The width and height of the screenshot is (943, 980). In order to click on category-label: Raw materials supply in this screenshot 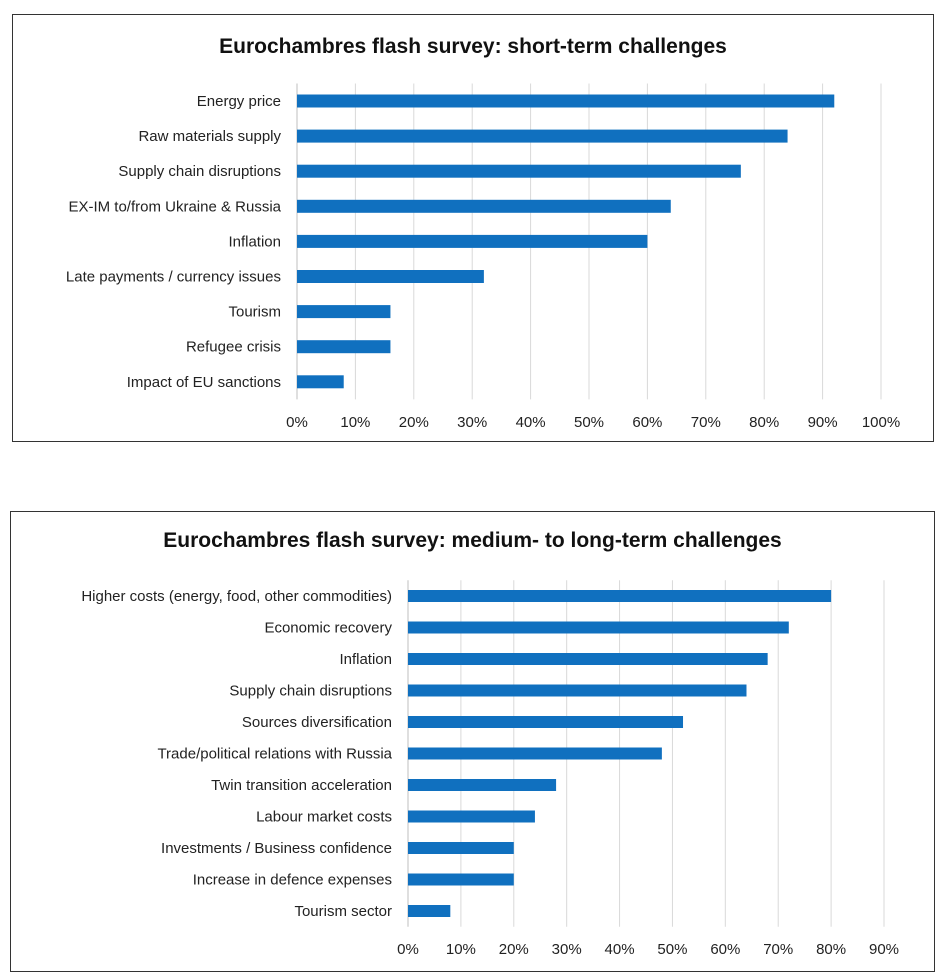, I will do `click(209, 136)`.